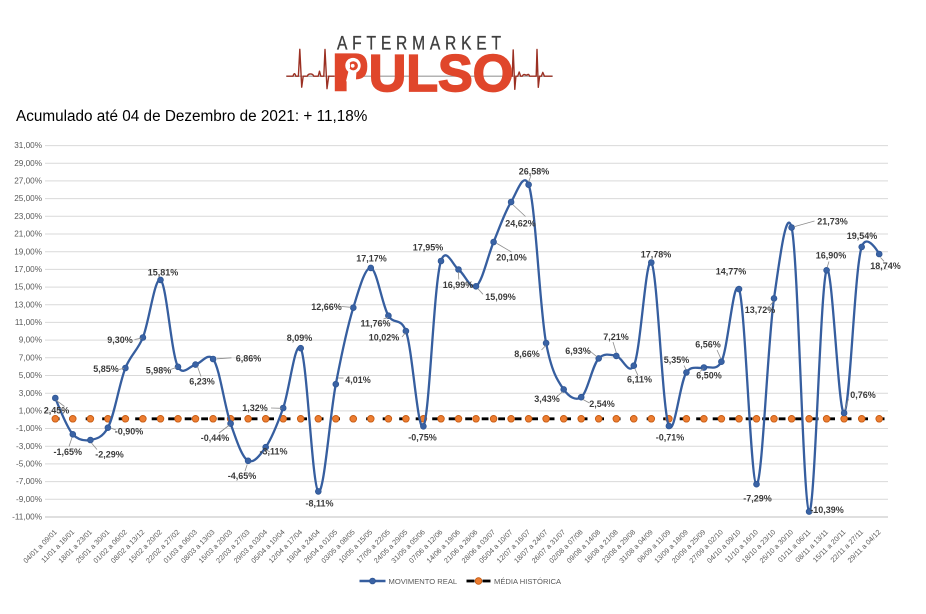 The image size is (926, 614). Describe the element at coordinates (423, 581) in the screenshot. I see `svg-text: MOVIMENTO REAL` at that location.